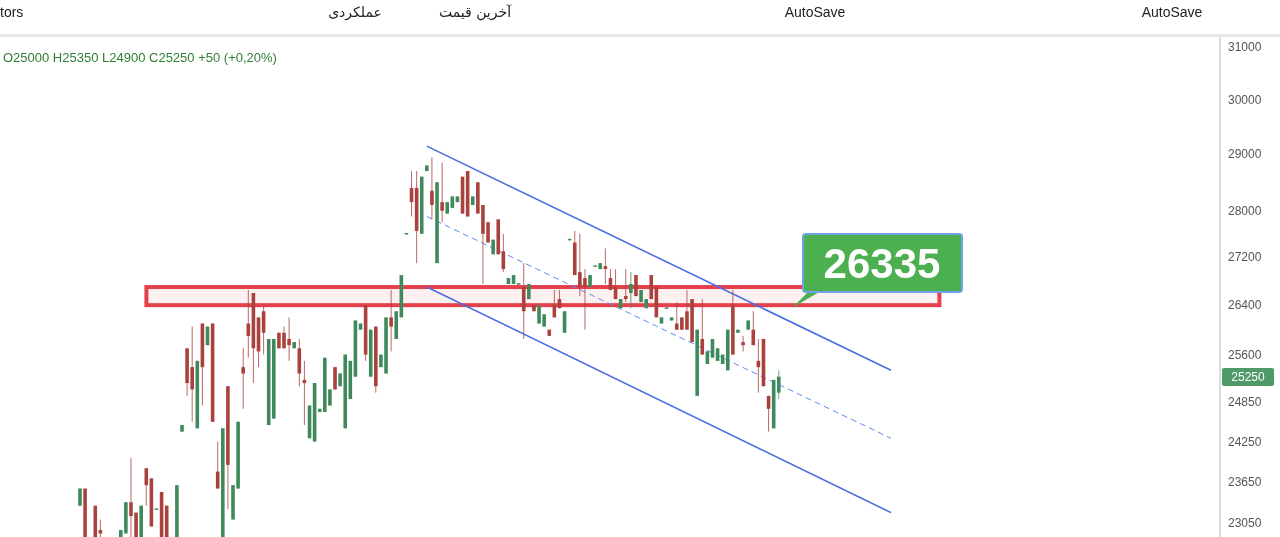  Describe the element at coordinates (1245, 523) in the screenshot. I see `y-tick-label: 23050` at that location.